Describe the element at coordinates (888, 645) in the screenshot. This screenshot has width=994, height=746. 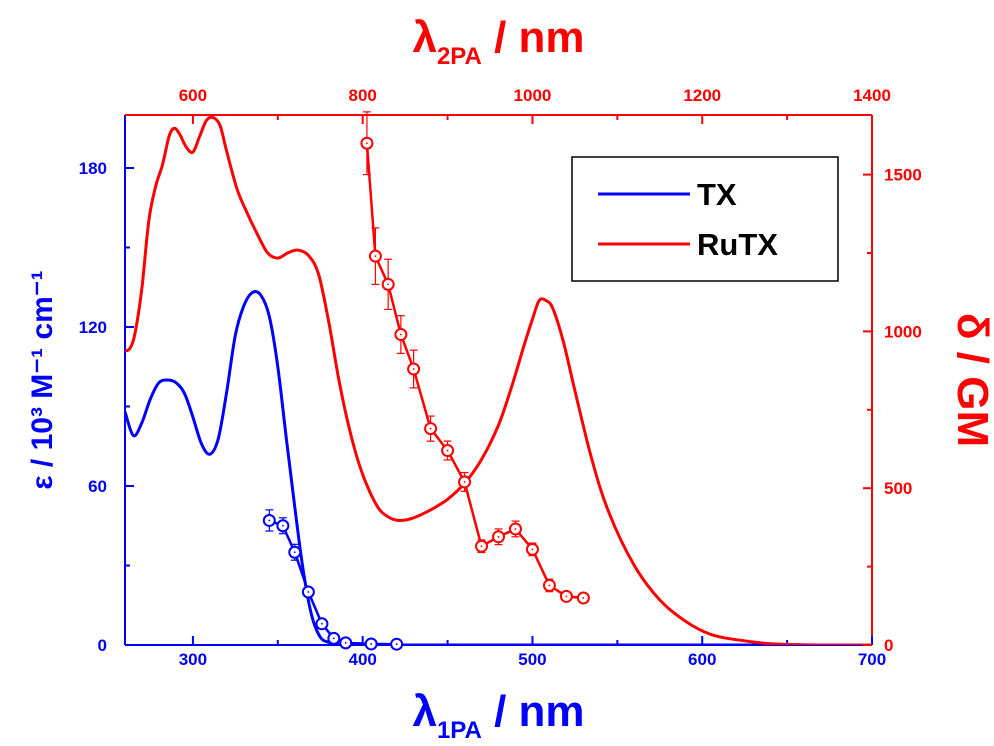
I see `y-right-tick-label: 0` at that location.